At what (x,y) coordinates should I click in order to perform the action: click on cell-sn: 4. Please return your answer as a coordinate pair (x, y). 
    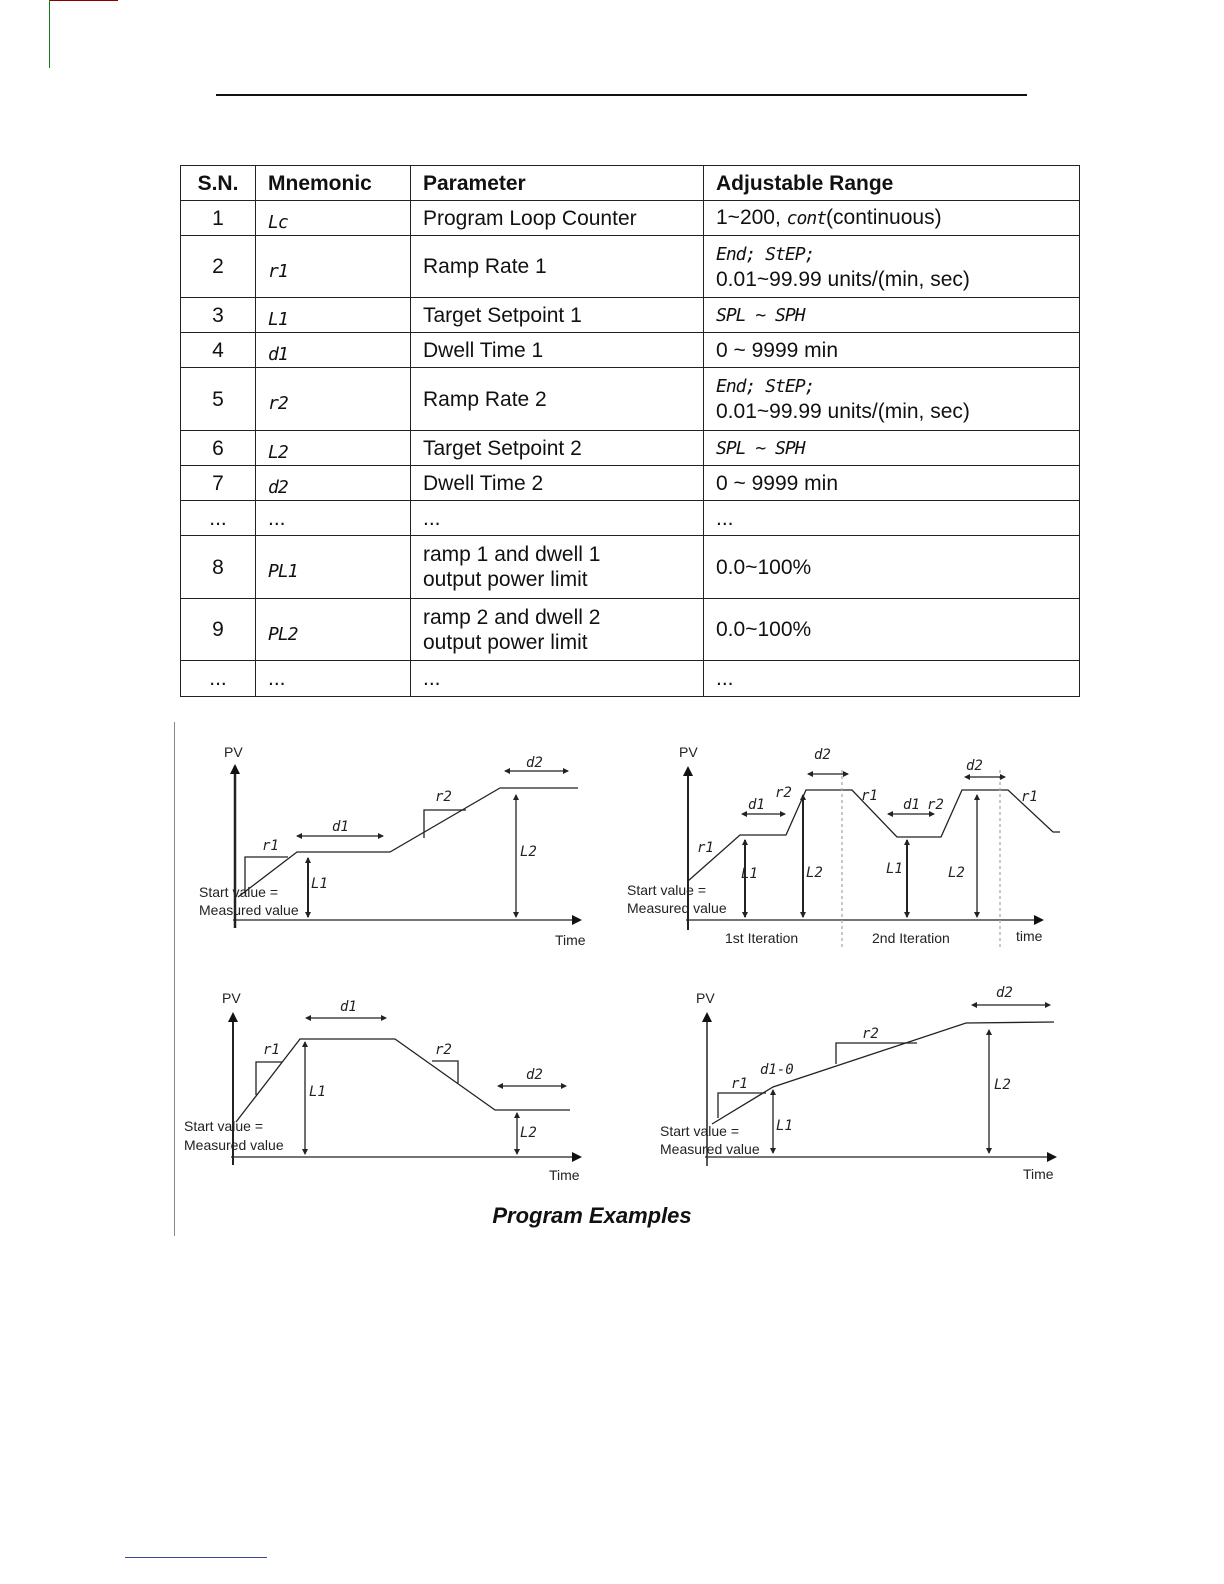
    Looking at the image, I should click on (218, 350).